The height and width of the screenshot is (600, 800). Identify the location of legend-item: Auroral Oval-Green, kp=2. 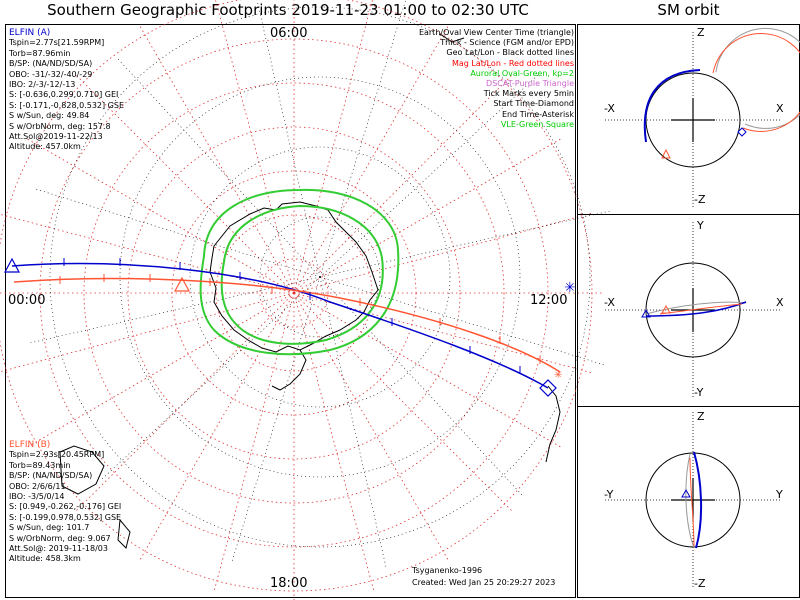
(522, 73).